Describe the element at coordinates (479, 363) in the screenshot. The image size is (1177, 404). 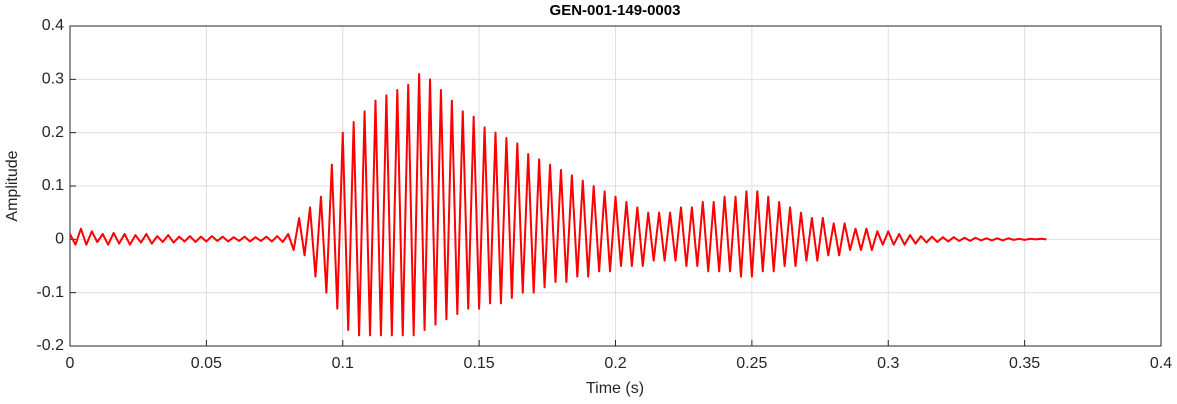
I see `x-tick-label: 0.15` at that location.